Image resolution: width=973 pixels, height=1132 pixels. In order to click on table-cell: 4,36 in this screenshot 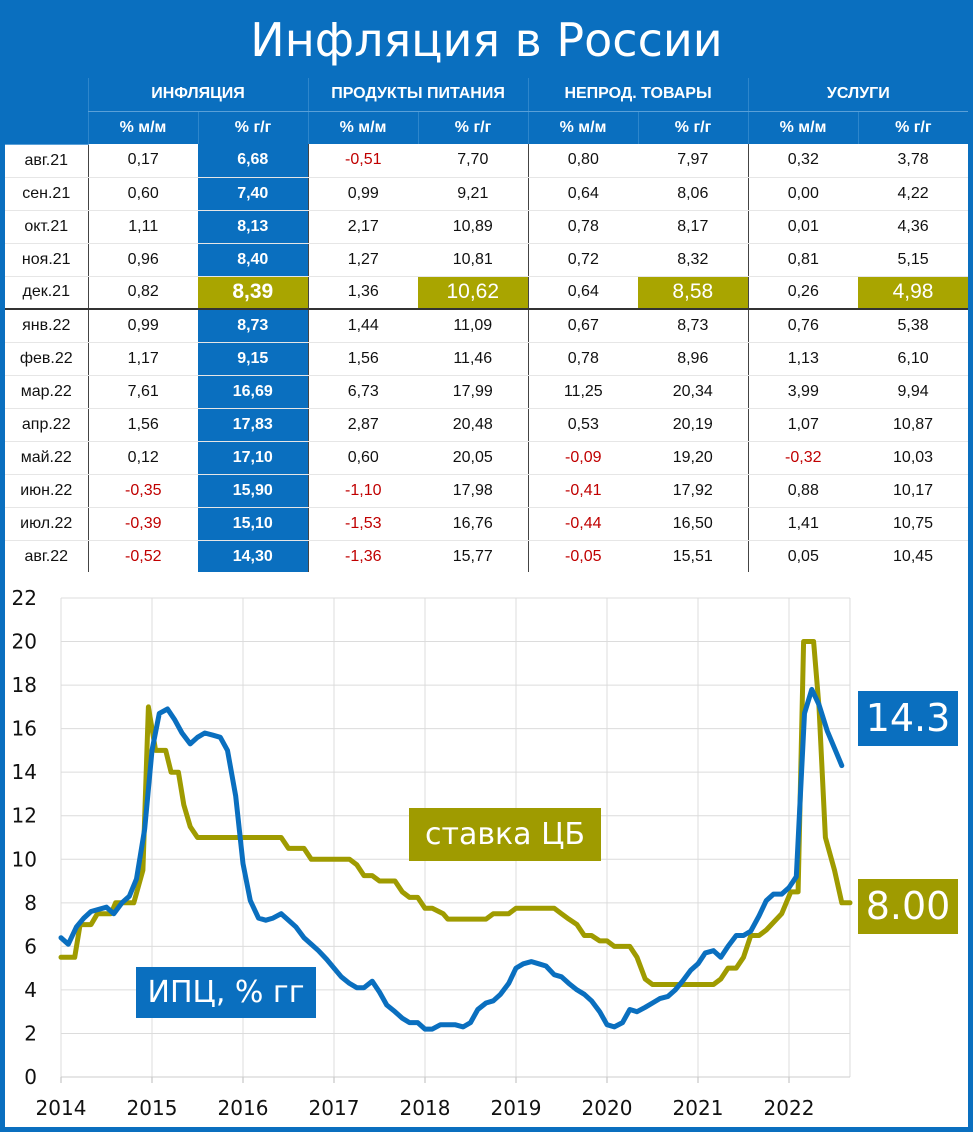, I will do `click(913, 227)`.